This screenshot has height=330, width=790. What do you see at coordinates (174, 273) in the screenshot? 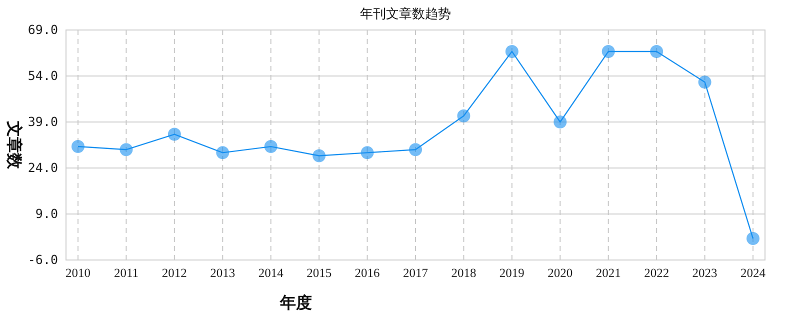
I see `x-tick-label: 2012` at bounding box center [174, 273].